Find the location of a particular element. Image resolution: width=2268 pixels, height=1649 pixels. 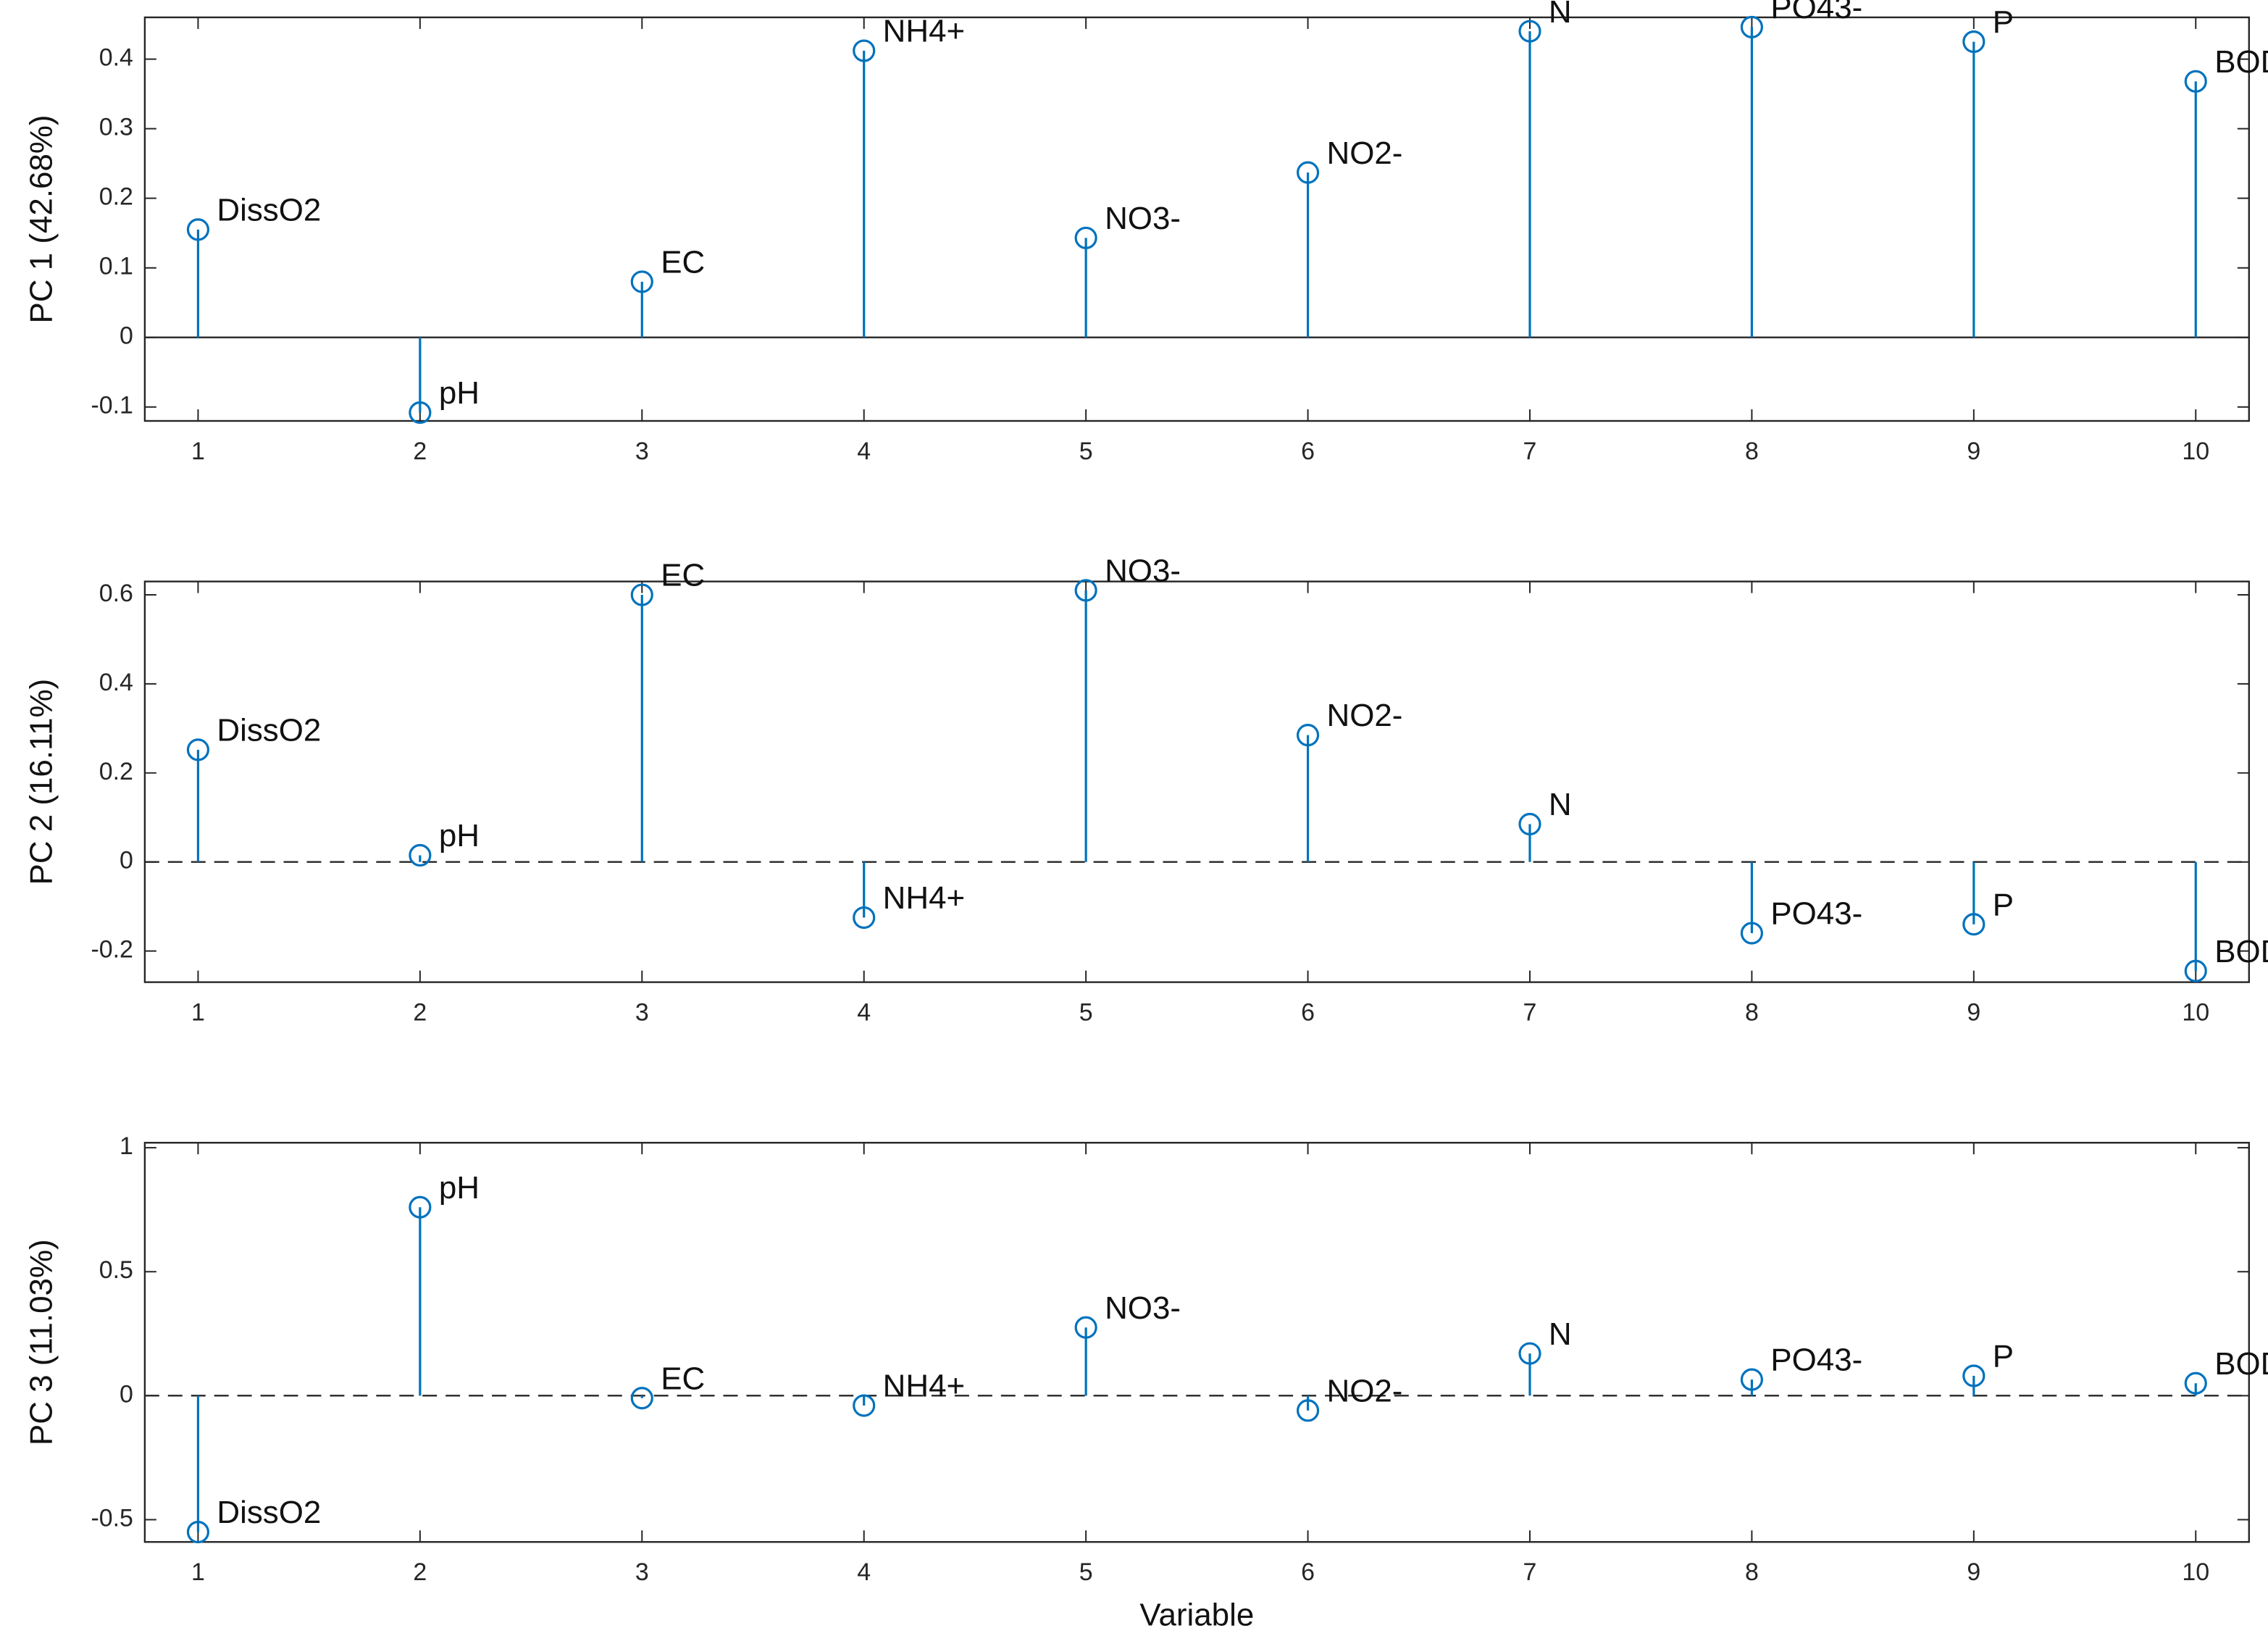

y-tick-label: 0.1 is located at coordinates (116, 266).